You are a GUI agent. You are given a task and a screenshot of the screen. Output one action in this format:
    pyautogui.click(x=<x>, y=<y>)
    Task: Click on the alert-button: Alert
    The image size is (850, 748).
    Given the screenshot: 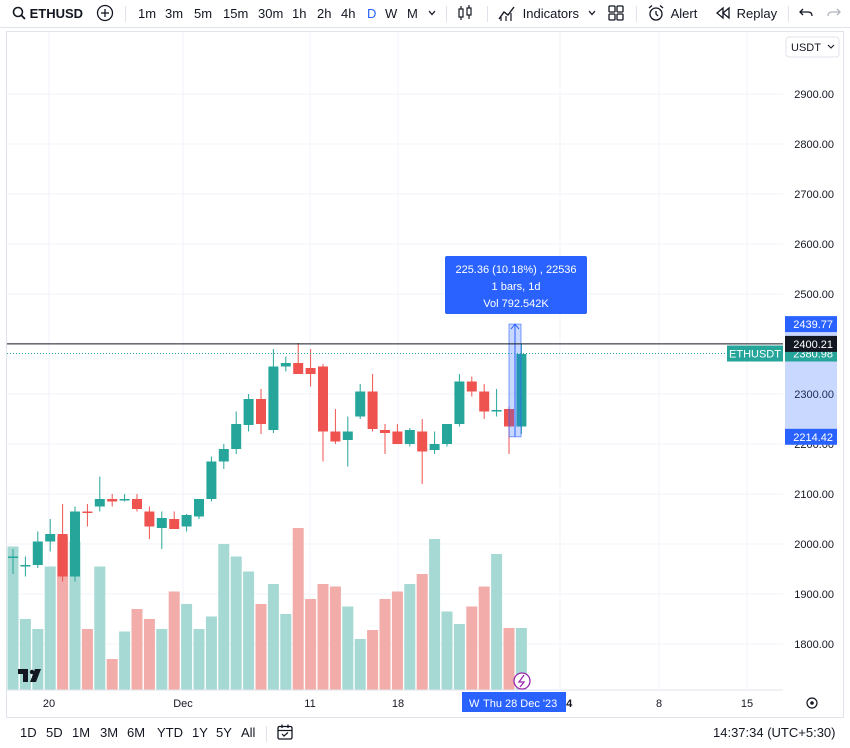 What is the action you would take?
    pyautogui.click(x=672, y=14)
    